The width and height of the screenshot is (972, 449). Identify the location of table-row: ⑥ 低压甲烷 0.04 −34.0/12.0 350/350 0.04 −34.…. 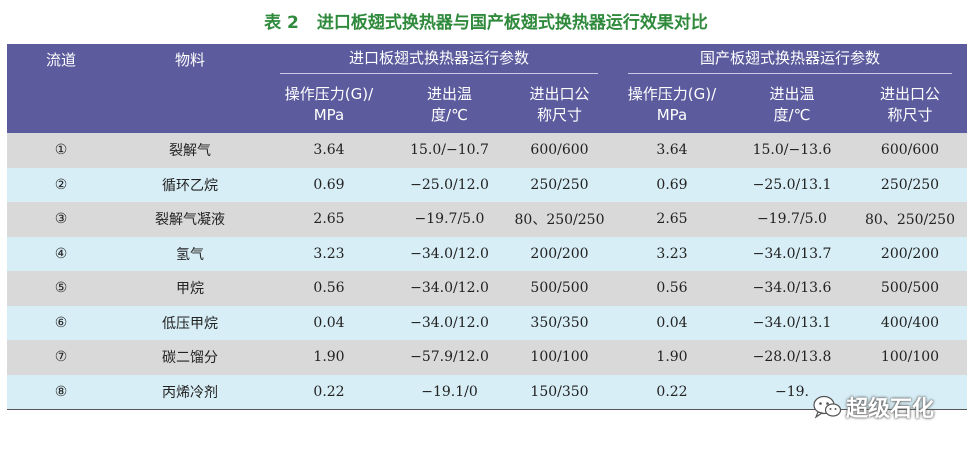
(487, 322).